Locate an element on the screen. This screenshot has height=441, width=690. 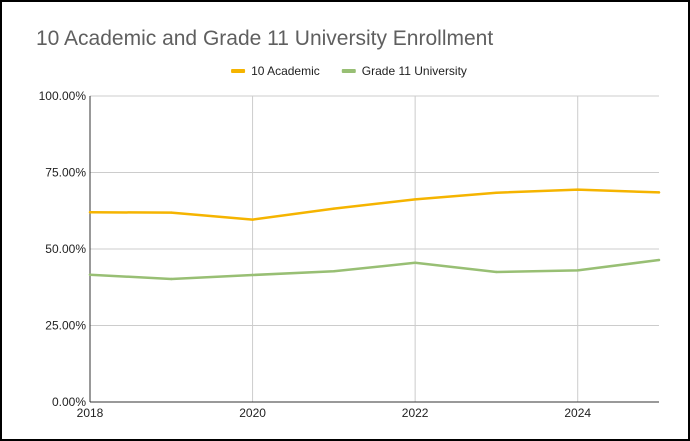
y-tick-label: 50.00% is located at coordinates (65, 249).